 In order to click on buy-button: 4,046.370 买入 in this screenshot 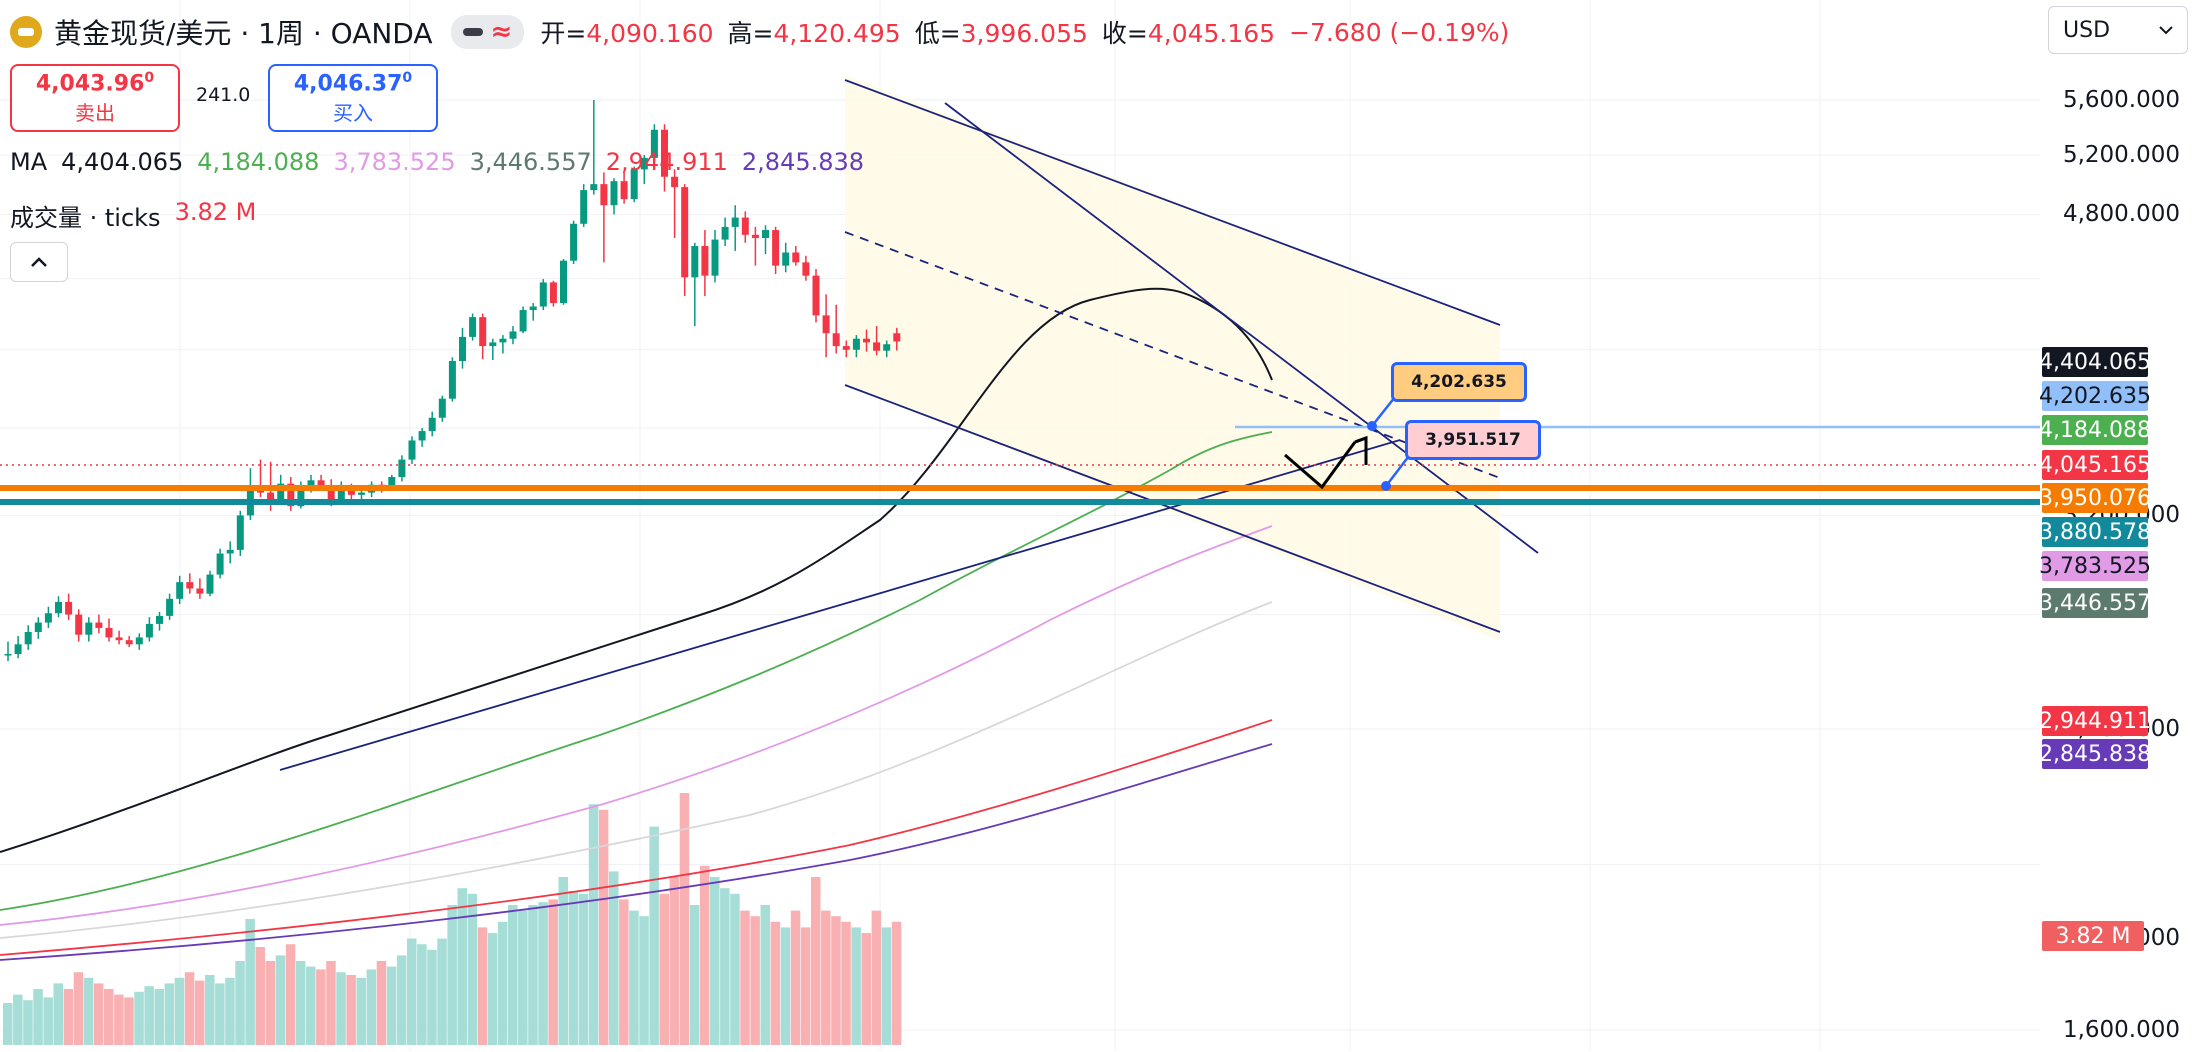, I will do `click(353, 98)`.